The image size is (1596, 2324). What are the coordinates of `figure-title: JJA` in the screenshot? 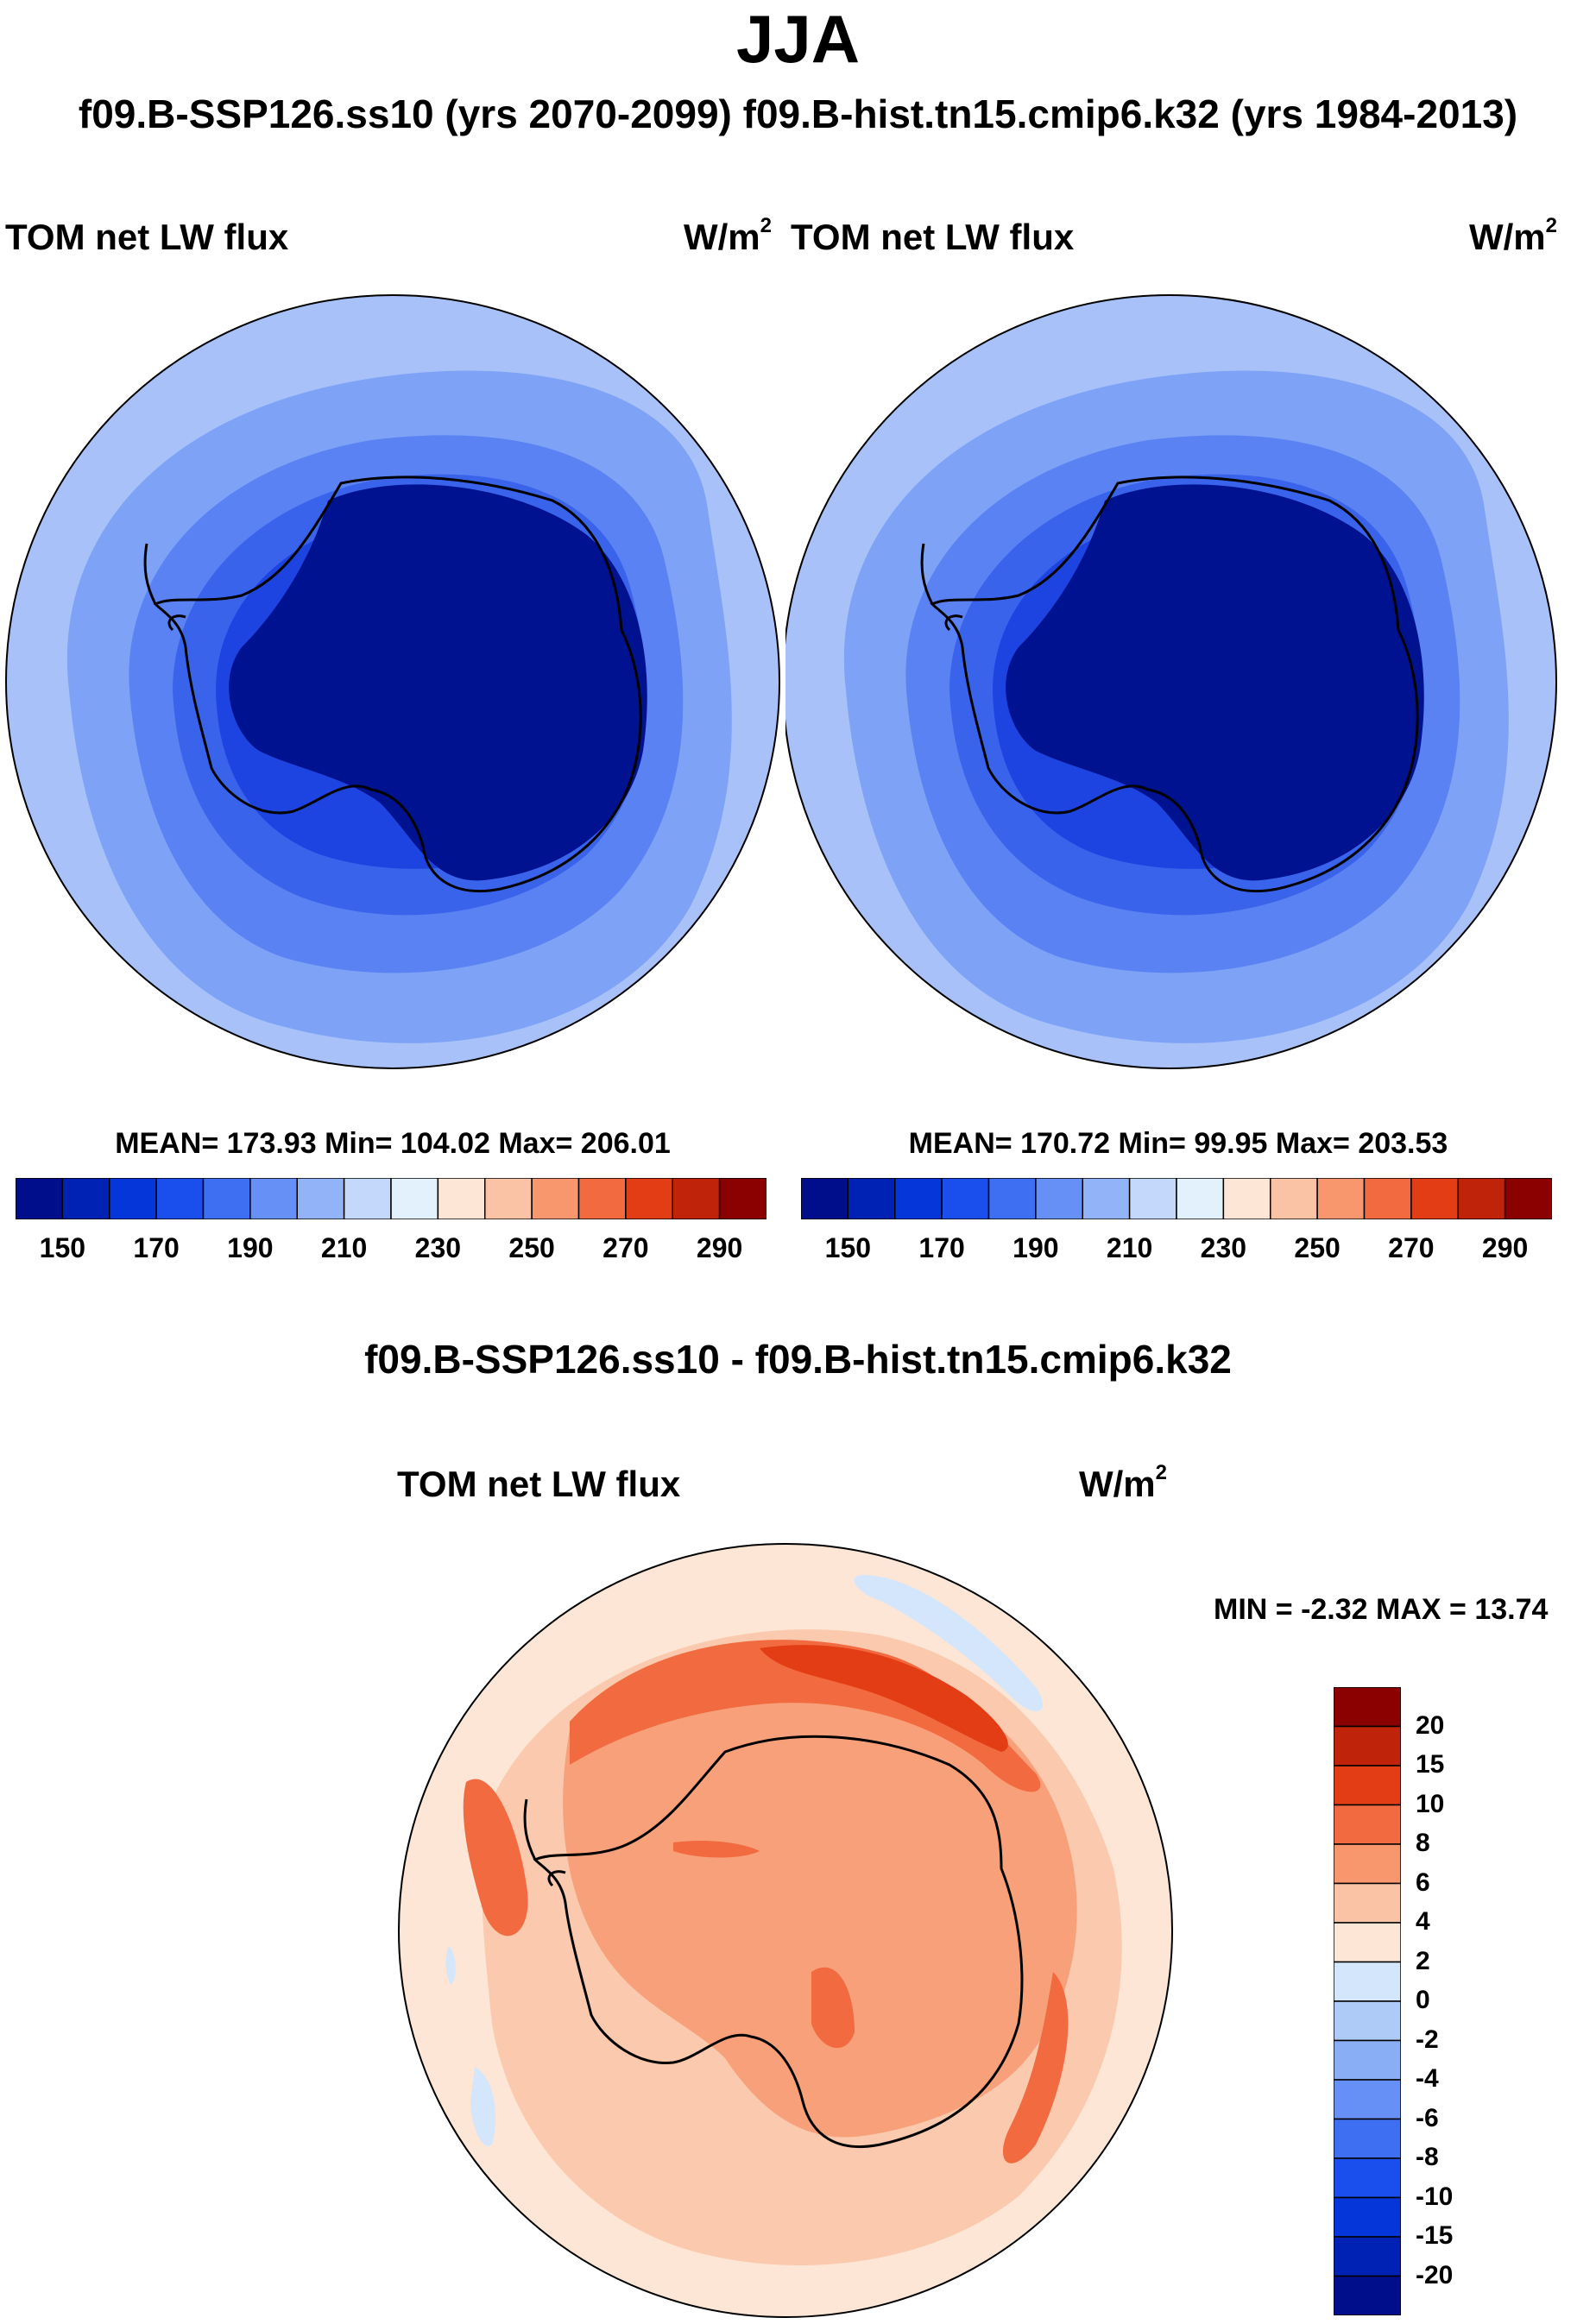 It's located at (798, 39).